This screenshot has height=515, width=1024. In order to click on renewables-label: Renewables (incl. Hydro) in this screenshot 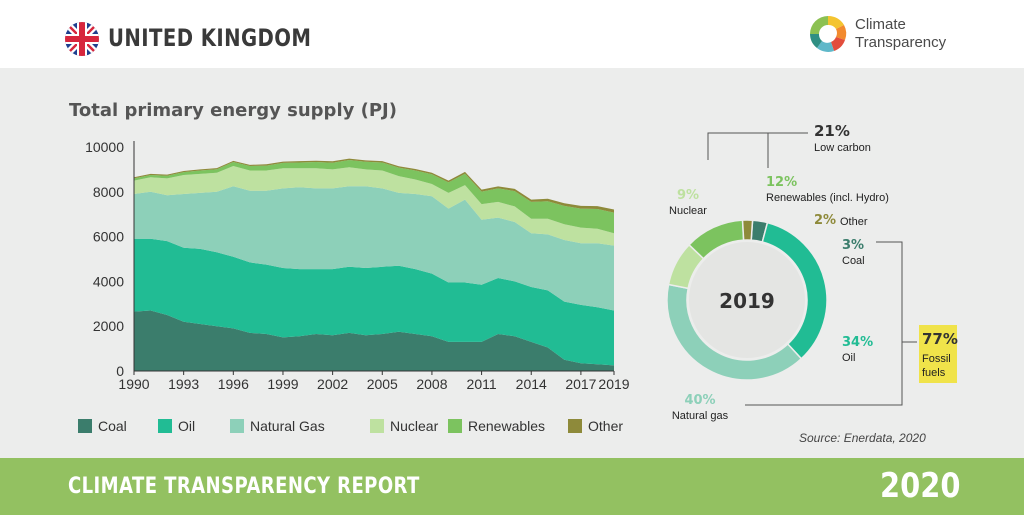, I will do `click(827, 198)`.